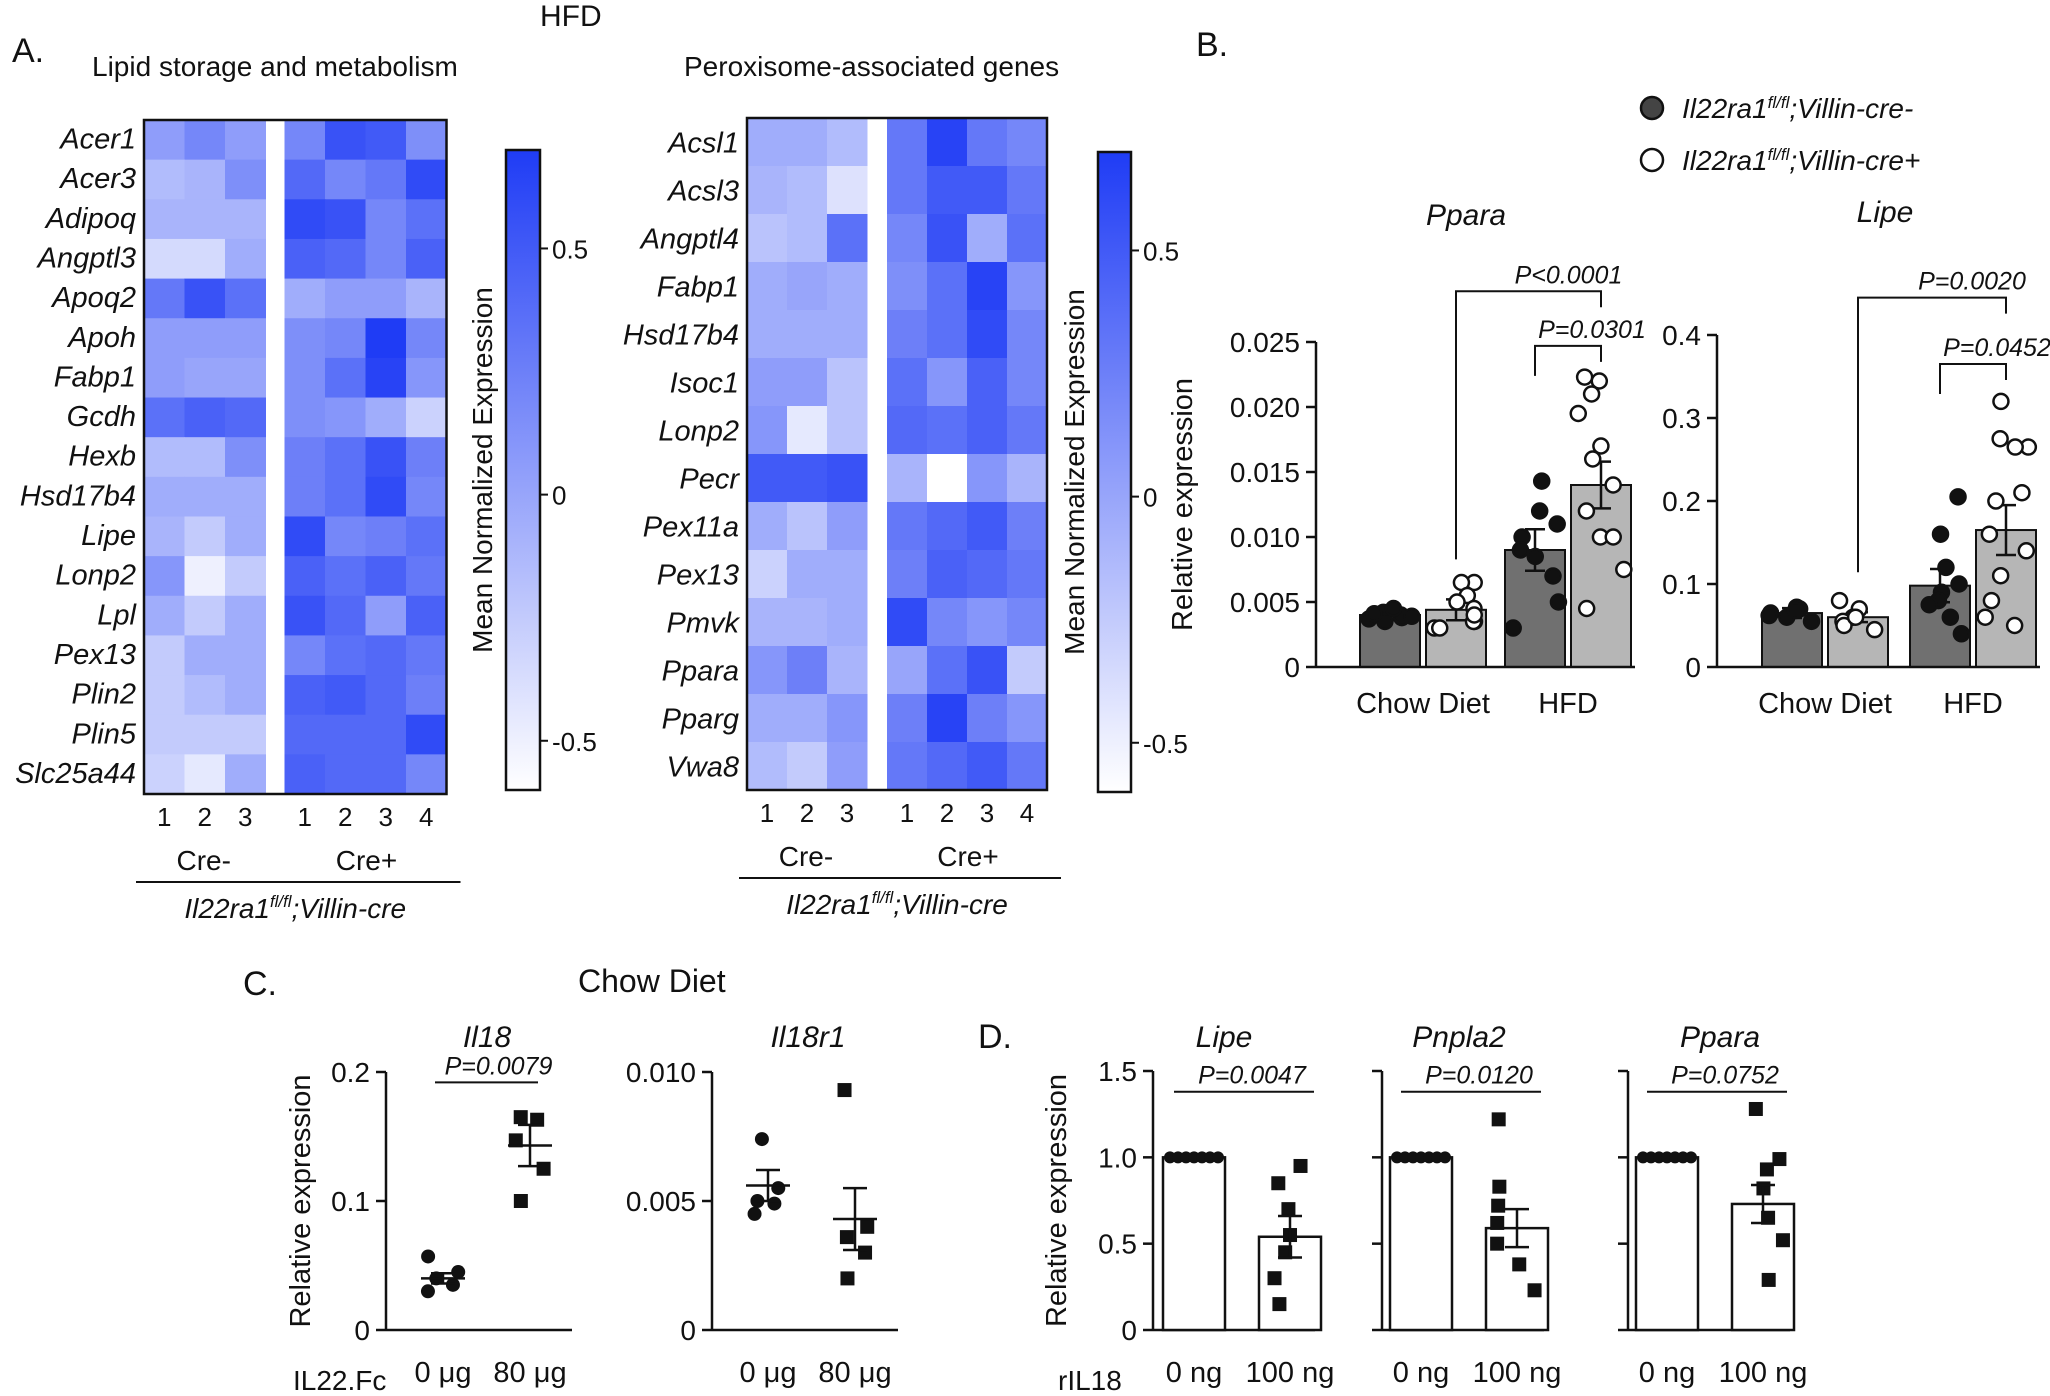 The image size is (2050, 1396). I want to click on heatmap-row-label: Angptl4, so click(689, 240).